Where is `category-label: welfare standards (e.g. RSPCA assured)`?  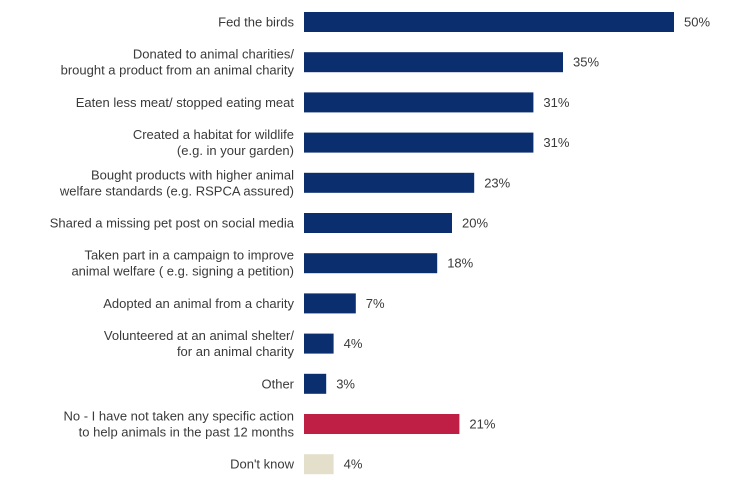 category-label: welfare standards (e.g. RSPCA assured) is located at coordinates (176, 190).